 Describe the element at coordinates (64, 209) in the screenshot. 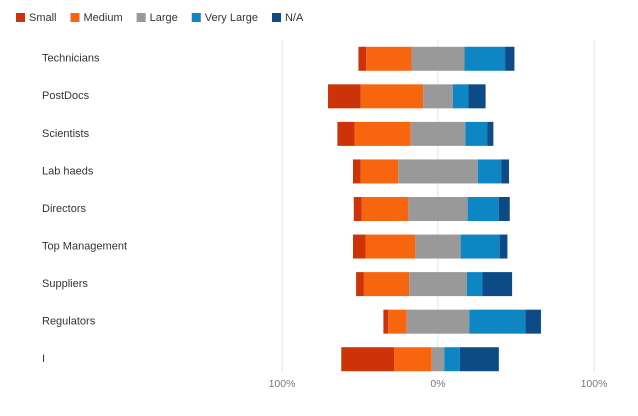

I see `y-tick-label: Directors` at that location.